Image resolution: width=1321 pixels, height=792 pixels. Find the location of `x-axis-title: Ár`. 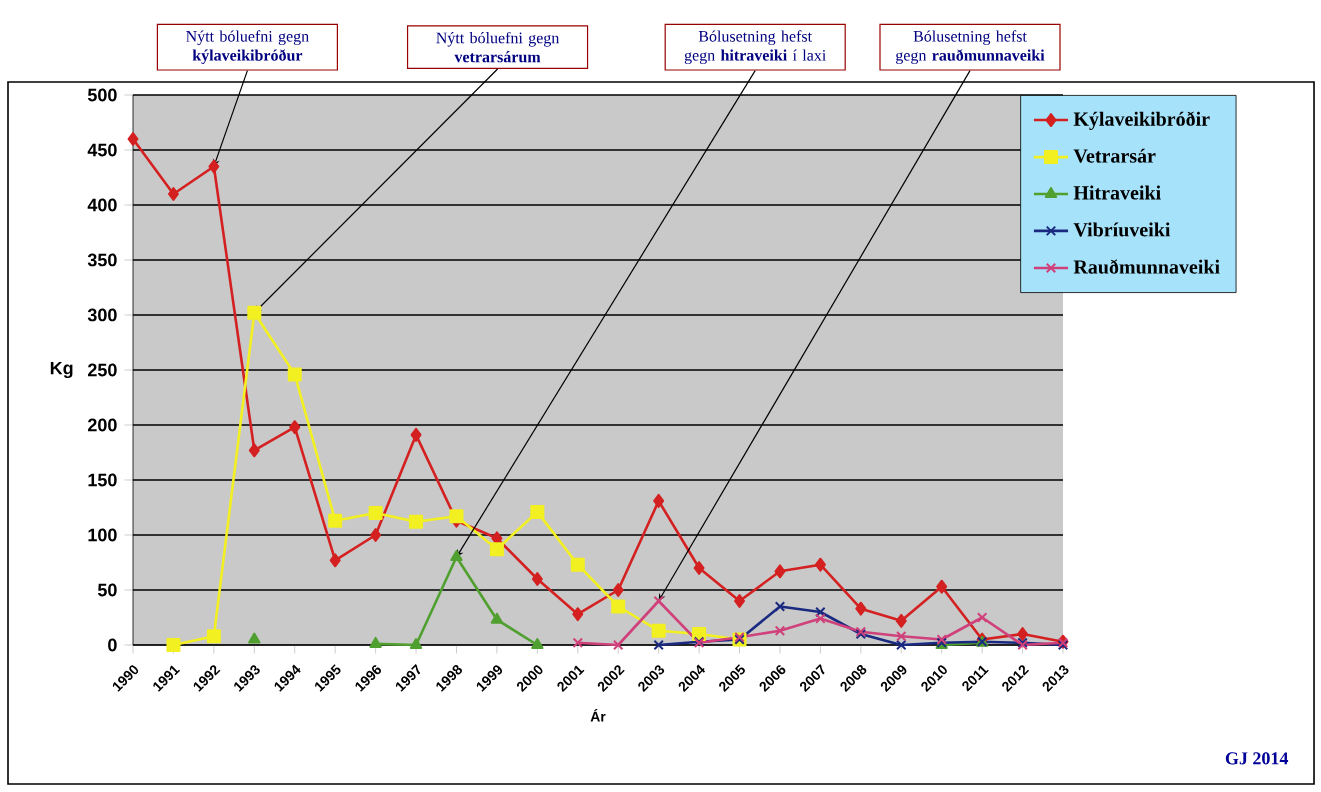

x-axis-title: Ár is located at coordinates (598, 715).